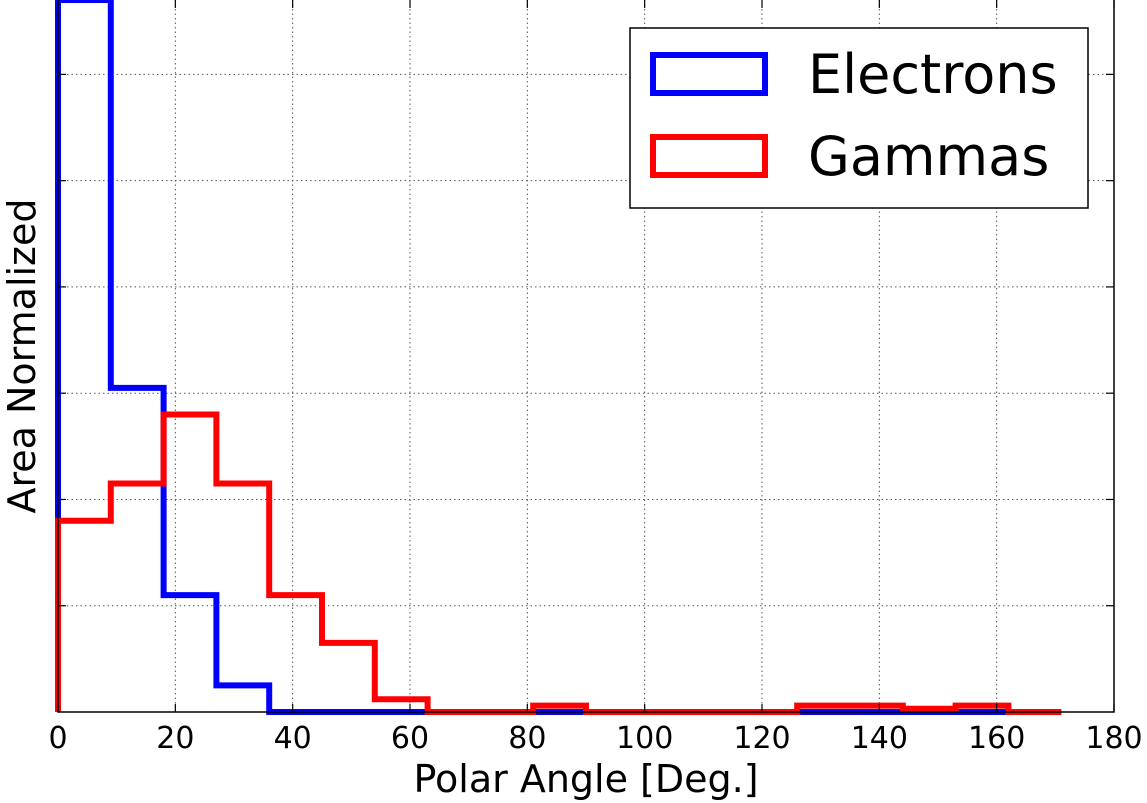  Describe the element at coordinates (57, 738) in the screenshot. I see `x-tick-label-0: 0` at that location.